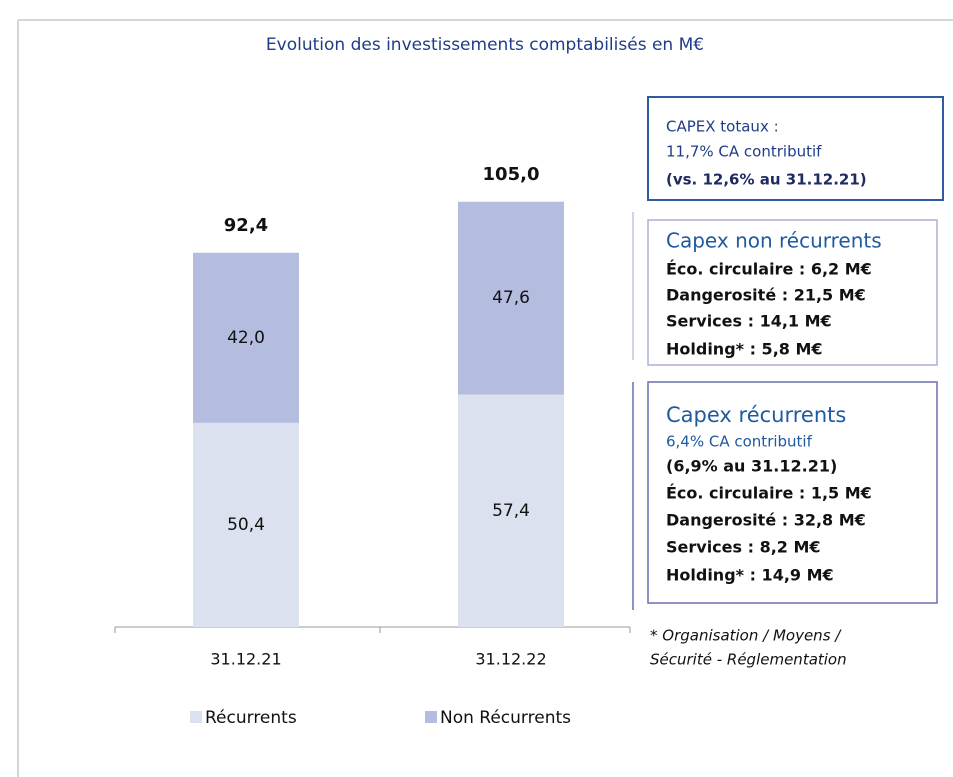  Describe the element at coordinates (766, 520) in the screenshot. I see `box-text: Dangerosité : 32,8 M€` at that location.